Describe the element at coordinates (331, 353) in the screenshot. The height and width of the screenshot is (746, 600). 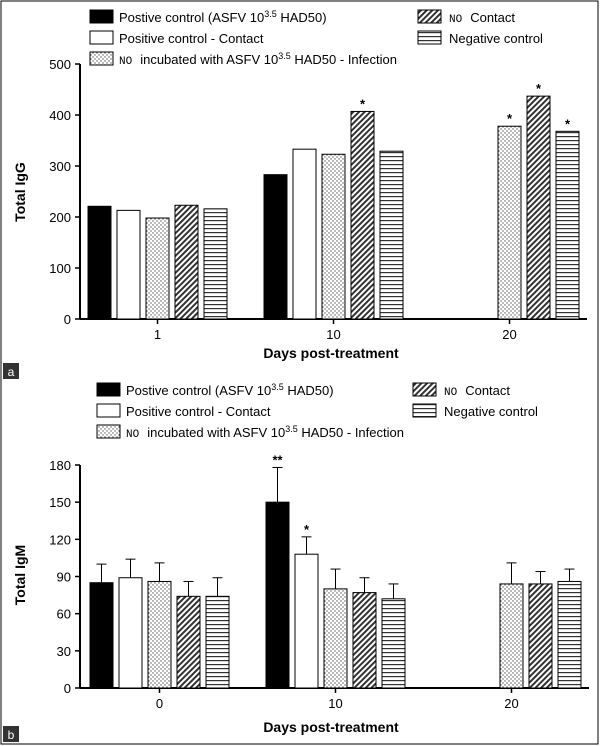
I see `x-axis-label-a: Days post-treatment` at that location.